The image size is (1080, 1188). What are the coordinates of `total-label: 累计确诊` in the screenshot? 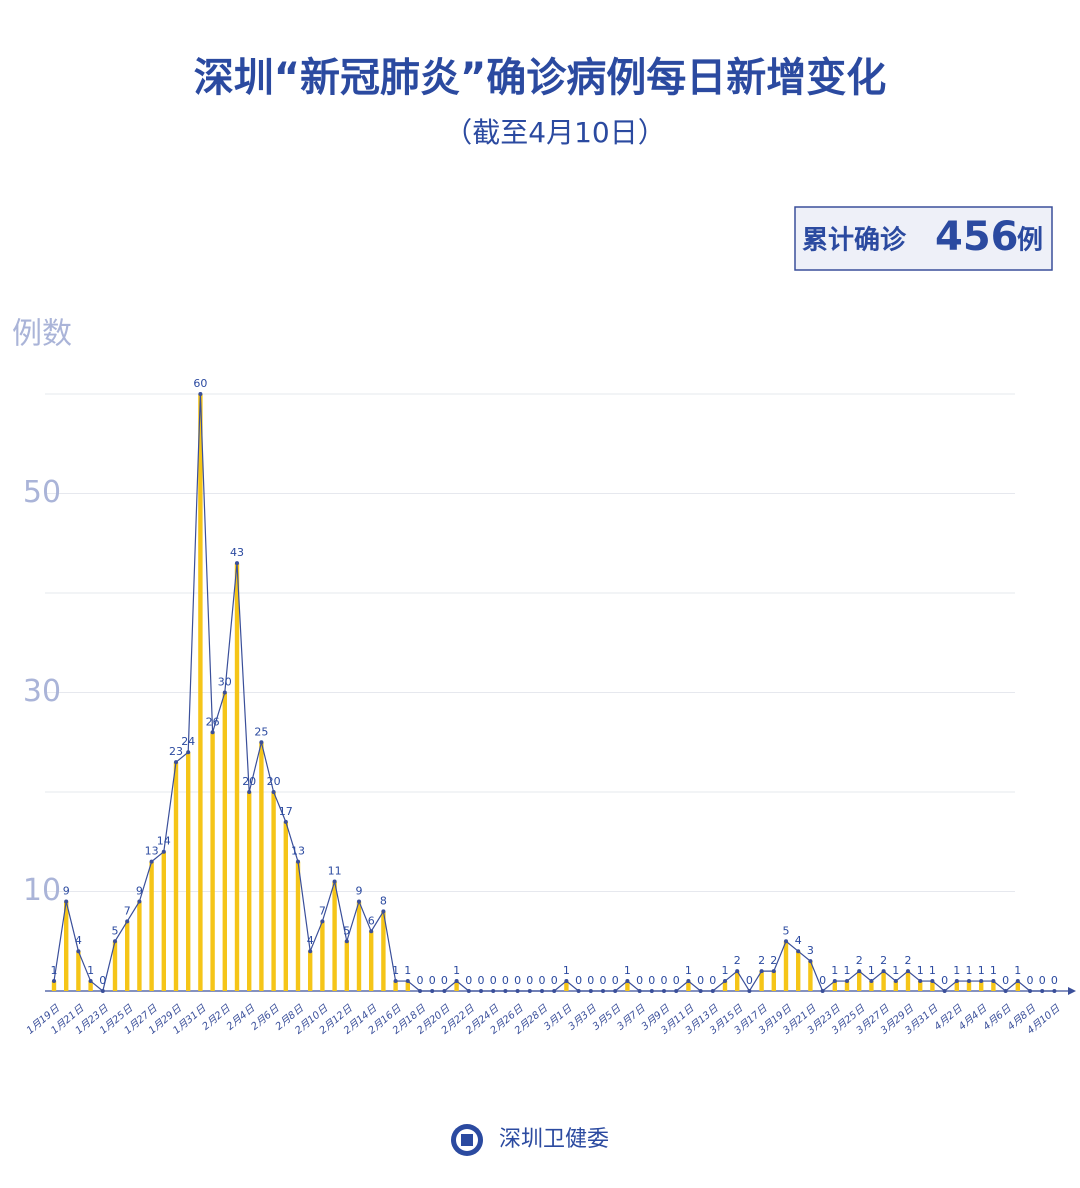 It's located at (854, 240).